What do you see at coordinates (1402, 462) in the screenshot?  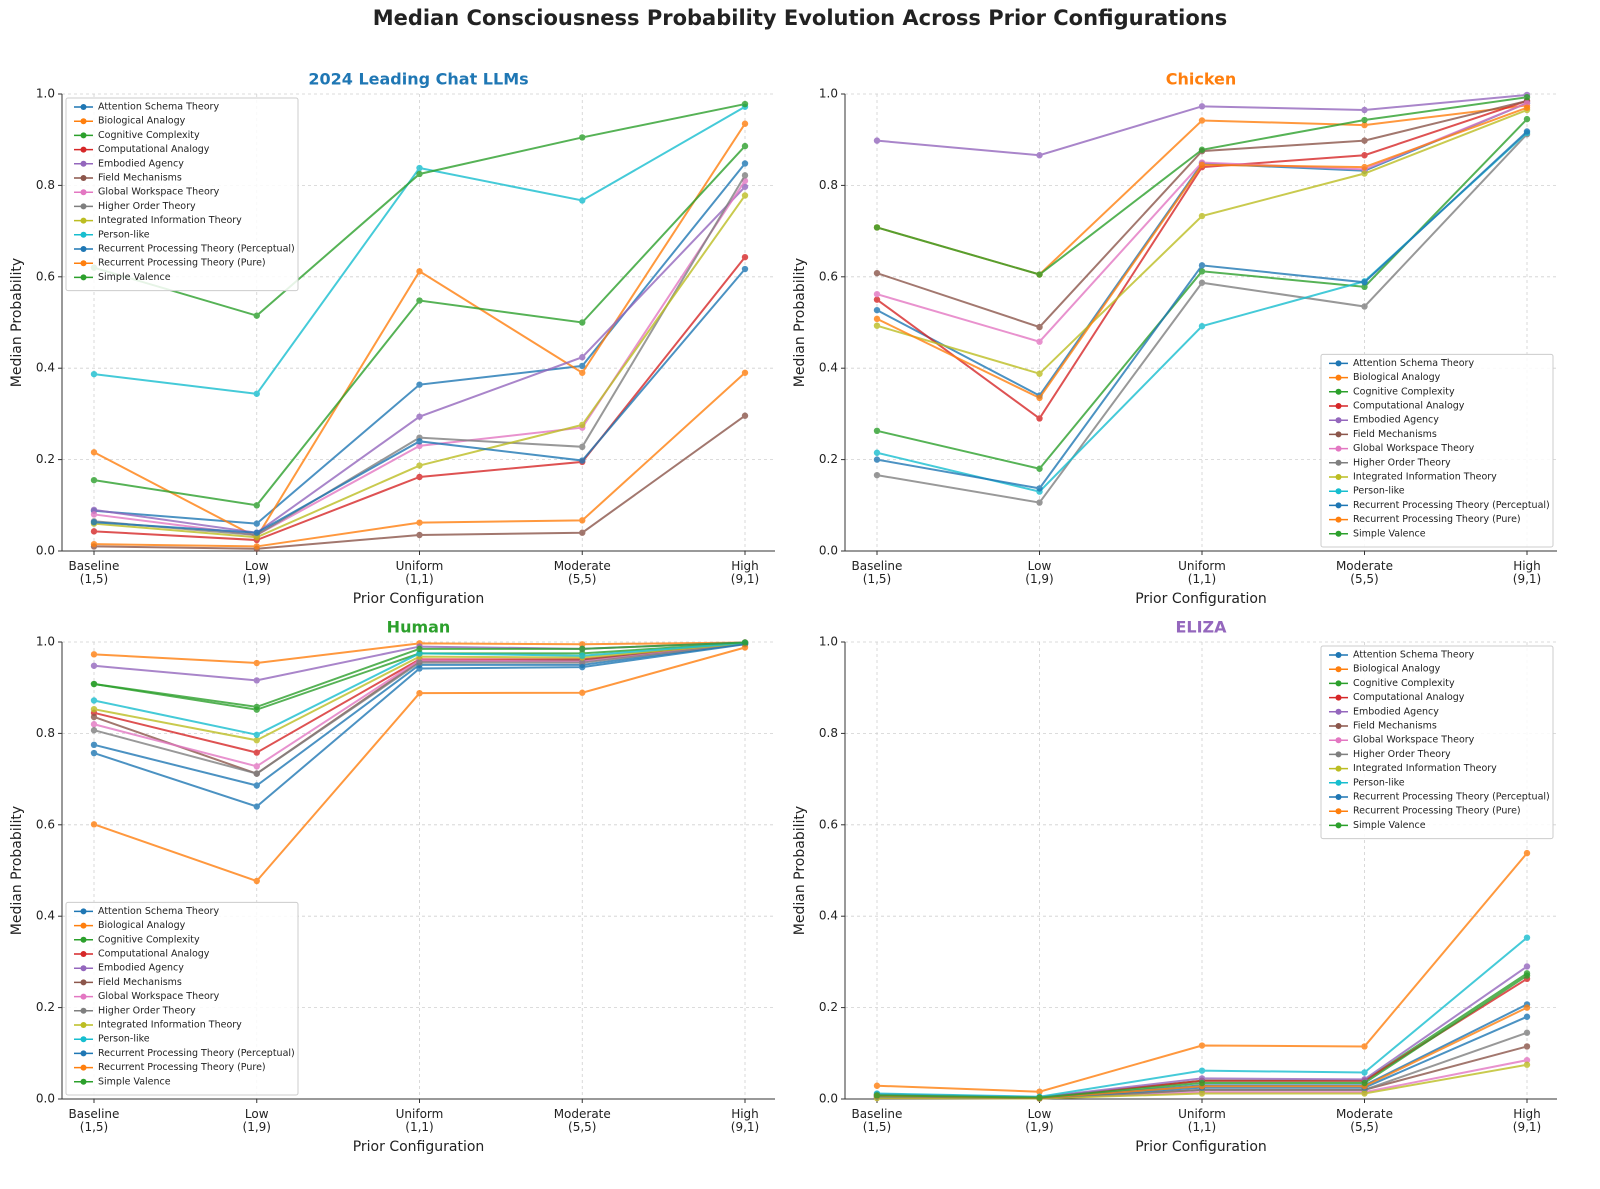 I see `legend-label: Higher Order Theory` at bounding box center [1402, 462].